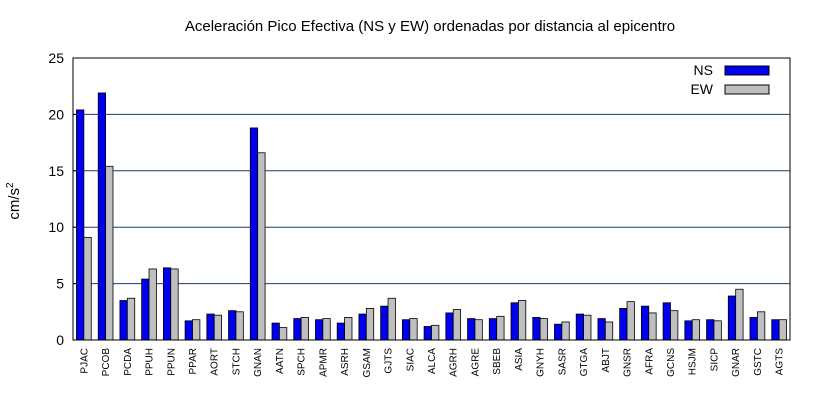  What do you see at coordinates (427, 333) in the screenshot?
I see `bar-ns-alca` at bounding box center [427, 333].